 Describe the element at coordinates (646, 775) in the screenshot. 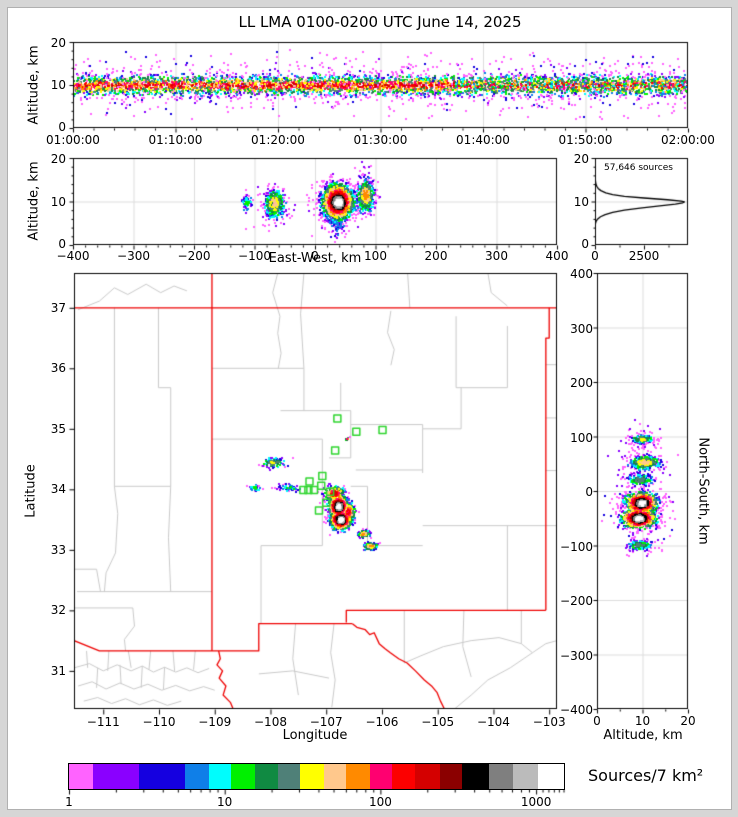

I see `colorbar-label: Sources/7 km²` at that location.